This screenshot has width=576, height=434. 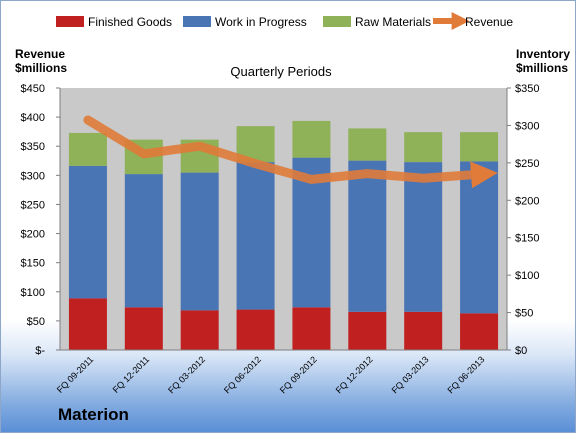 What do you see at coordinates (131, 374) in the screenshot?
I see `category-label: FQ 12-2011` at bounding box center [131, 374].